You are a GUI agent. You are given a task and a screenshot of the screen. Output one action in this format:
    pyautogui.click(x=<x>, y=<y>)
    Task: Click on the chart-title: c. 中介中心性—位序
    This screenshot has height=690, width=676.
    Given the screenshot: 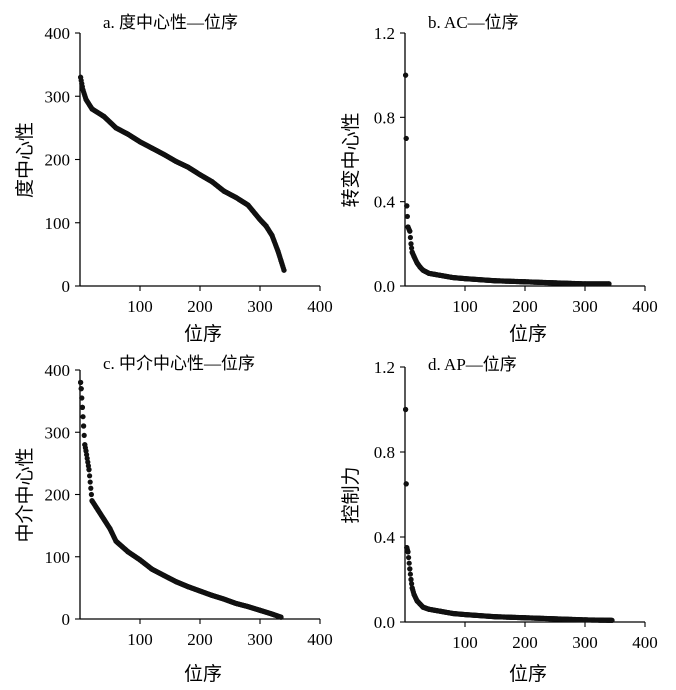 What is the action you would take?
    pyautogui.click(x=179, y=363)
    